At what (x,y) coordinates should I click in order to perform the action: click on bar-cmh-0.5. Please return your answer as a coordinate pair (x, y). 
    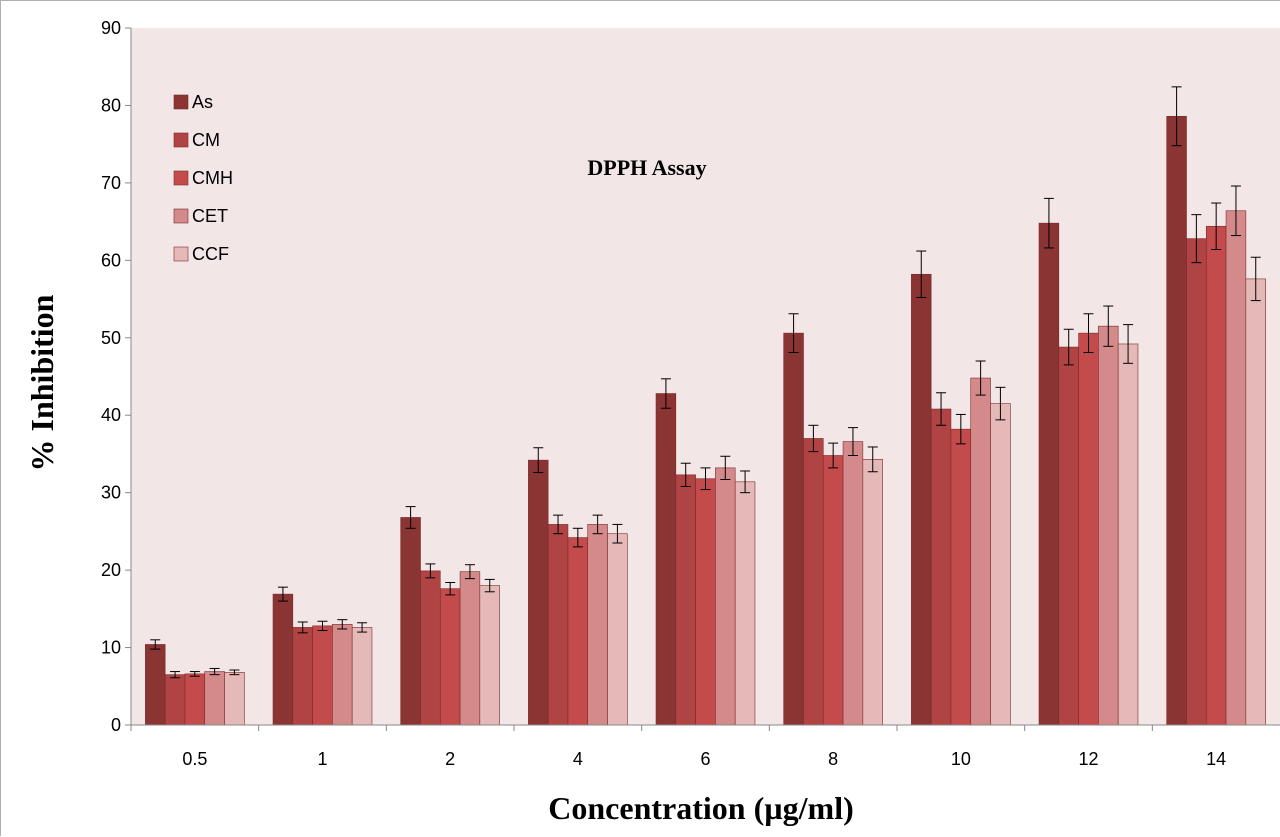
    Looking at the image, I should click on (195, 699).